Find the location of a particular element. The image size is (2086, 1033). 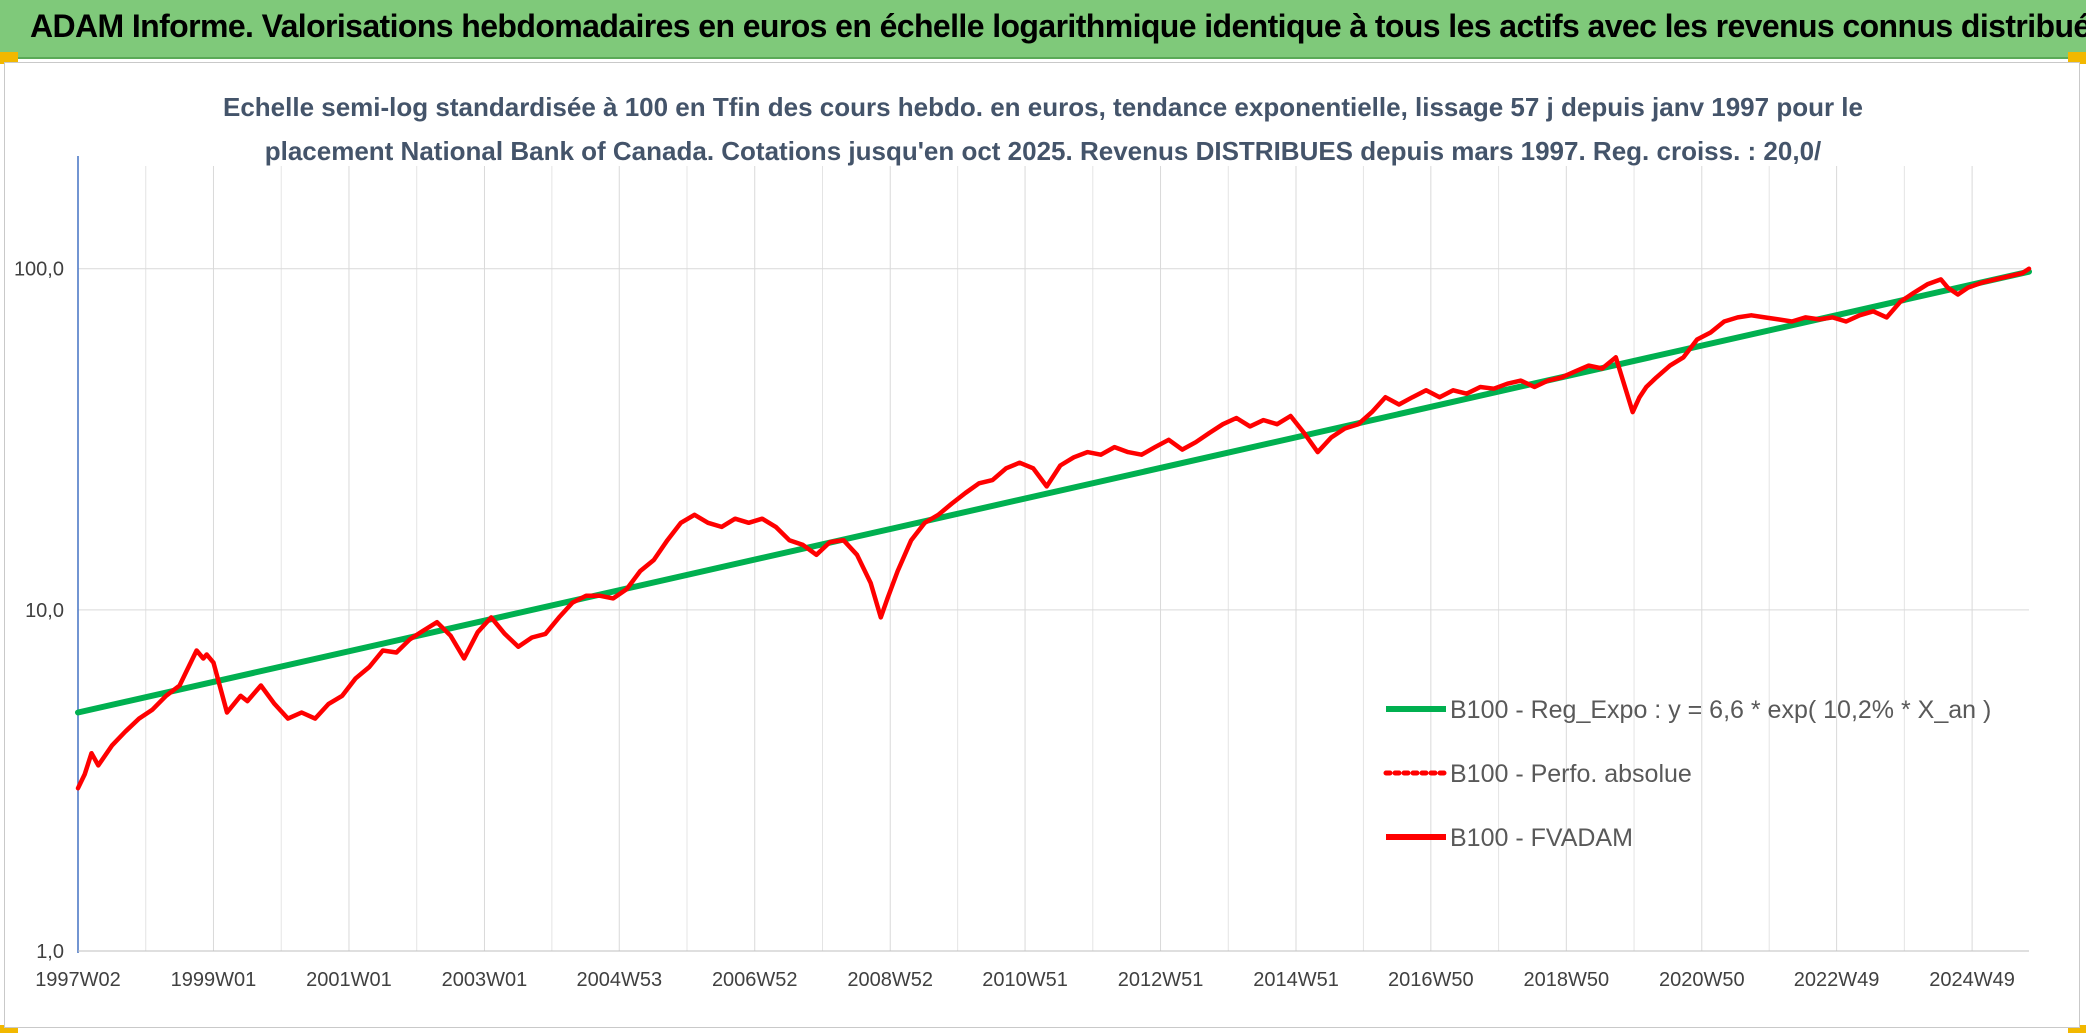

x-tick-label: 2024W49 is located at coordinates (1972, 980).